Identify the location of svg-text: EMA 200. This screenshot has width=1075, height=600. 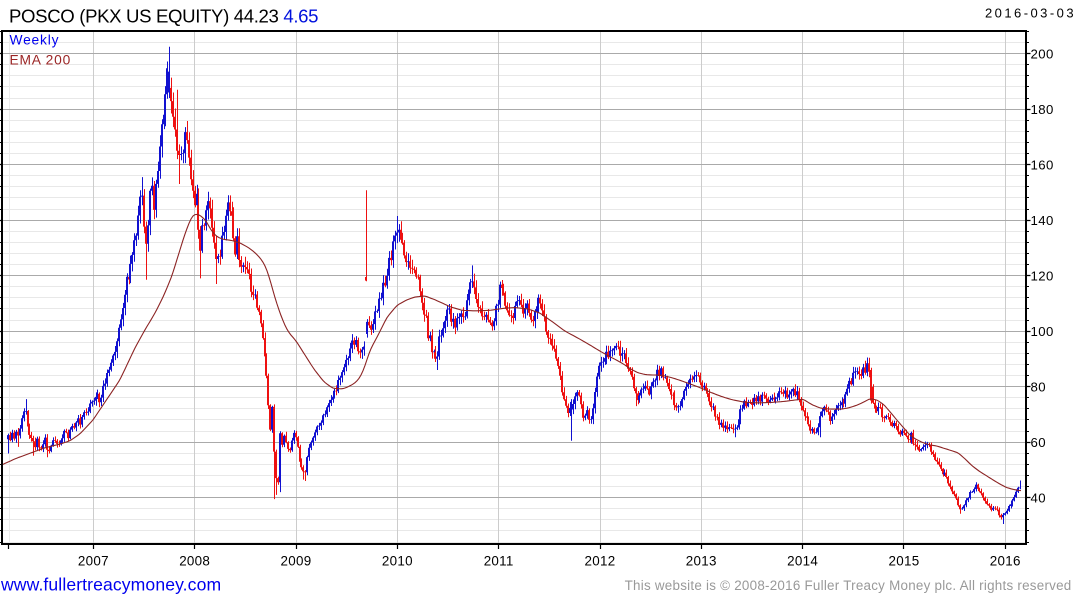
(41, 60).